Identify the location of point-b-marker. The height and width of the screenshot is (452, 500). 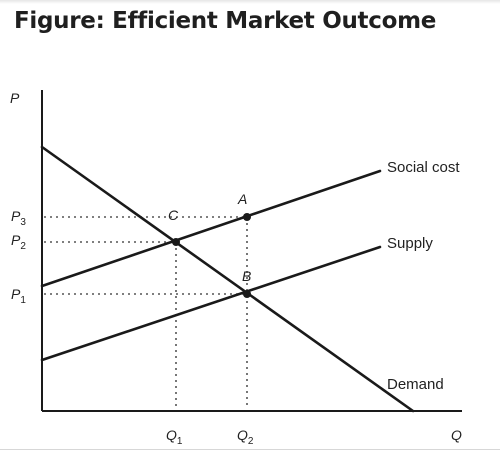
(247, 294).